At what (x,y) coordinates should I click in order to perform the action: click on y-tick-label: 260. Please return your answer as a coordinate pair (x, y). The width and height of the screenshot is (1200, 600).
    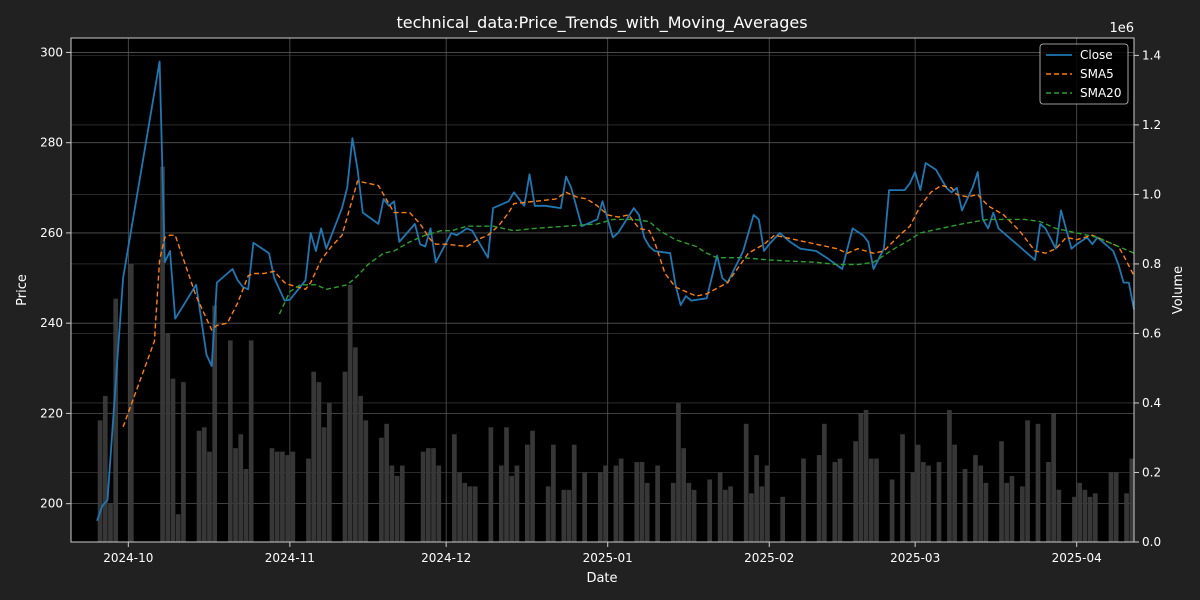
    Looking at the image, I should click on (51, 233).